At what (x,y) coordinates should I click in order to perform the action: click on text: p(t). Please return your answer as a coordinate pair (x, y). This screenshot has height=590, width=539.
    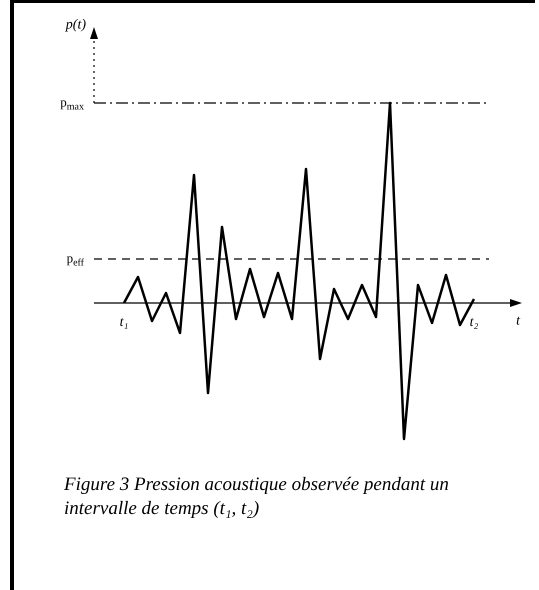
    Looking at the image, I should click on (75, 25).